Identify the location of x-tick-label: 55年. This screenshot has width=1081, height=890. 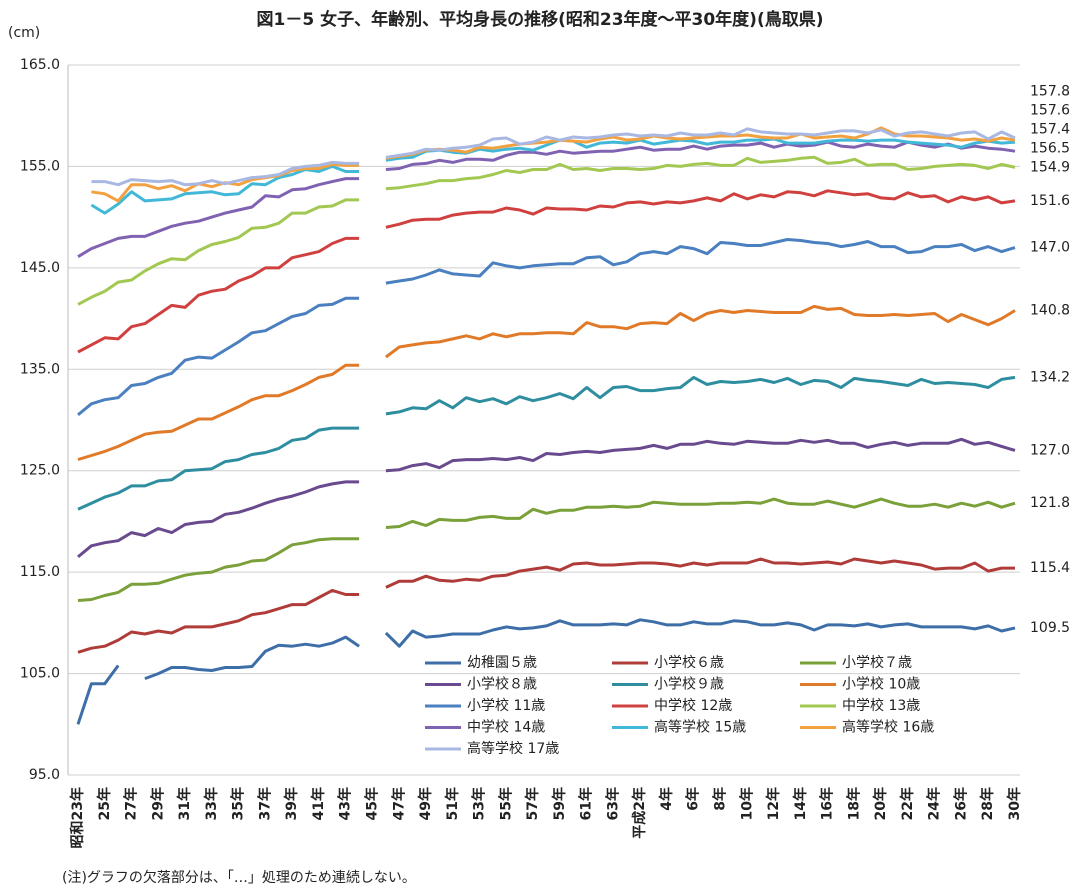
(505, 803).